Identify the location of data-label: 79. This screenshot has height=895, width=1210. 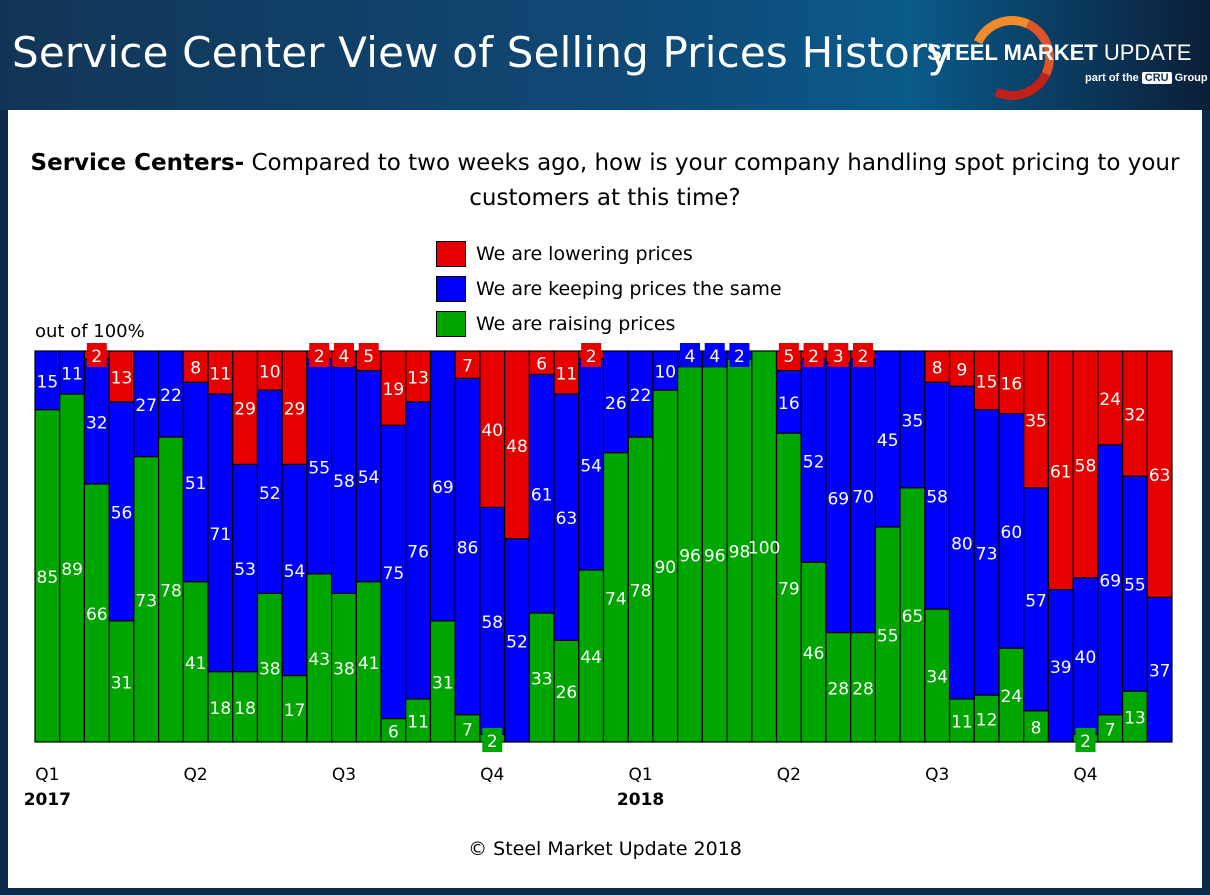
(789, 590).